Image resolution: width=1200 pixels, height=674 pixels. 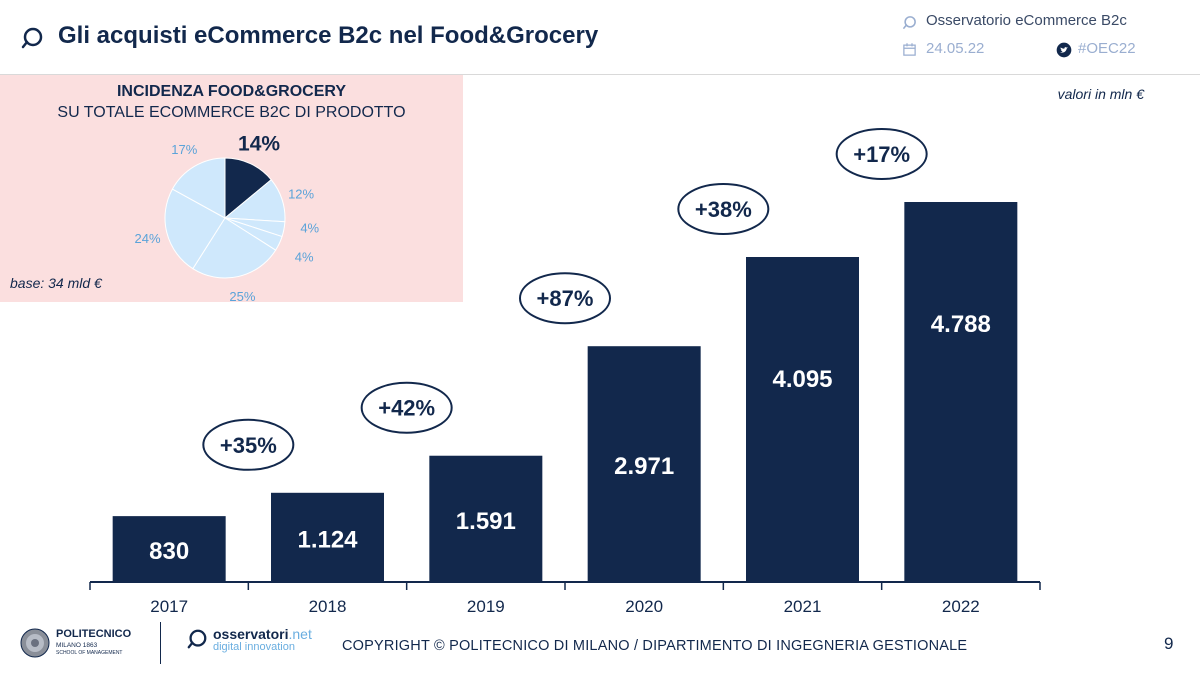 I want to click on inset-title-line2: SU TOTALE ECOMMERCE B2C DI PRODOTTO, so click(x=231, y=112).